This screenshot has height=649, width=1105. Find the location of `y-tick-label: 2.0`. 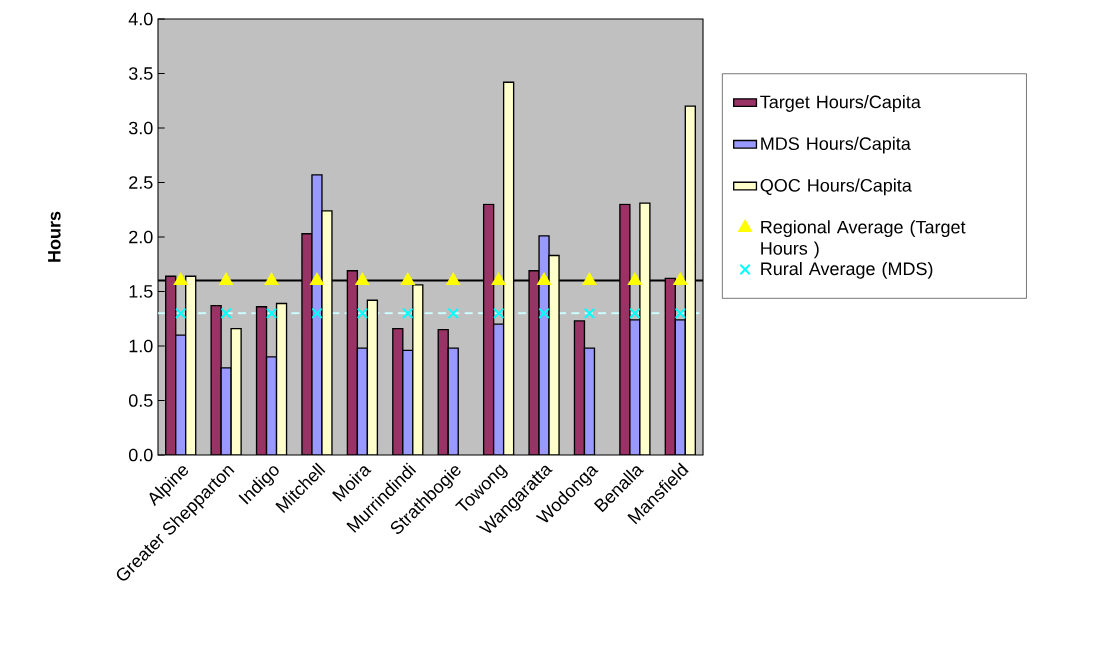

y-tick-label: 2.0 is located at coordinates (141, 237).